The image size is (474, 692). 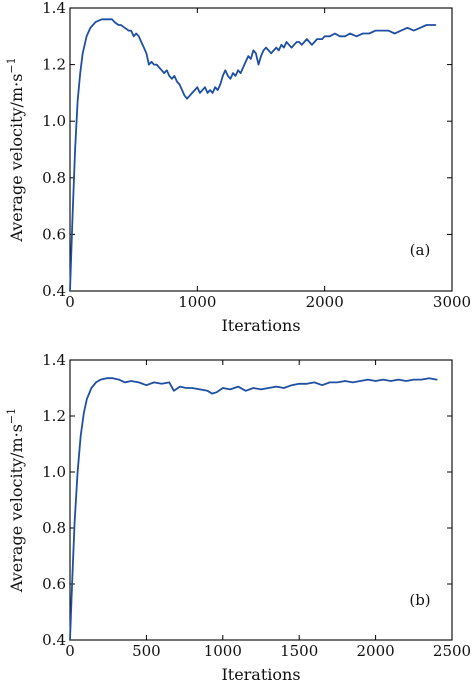 I want to click on x-tick-label: 500, so click(x=146, y=651).